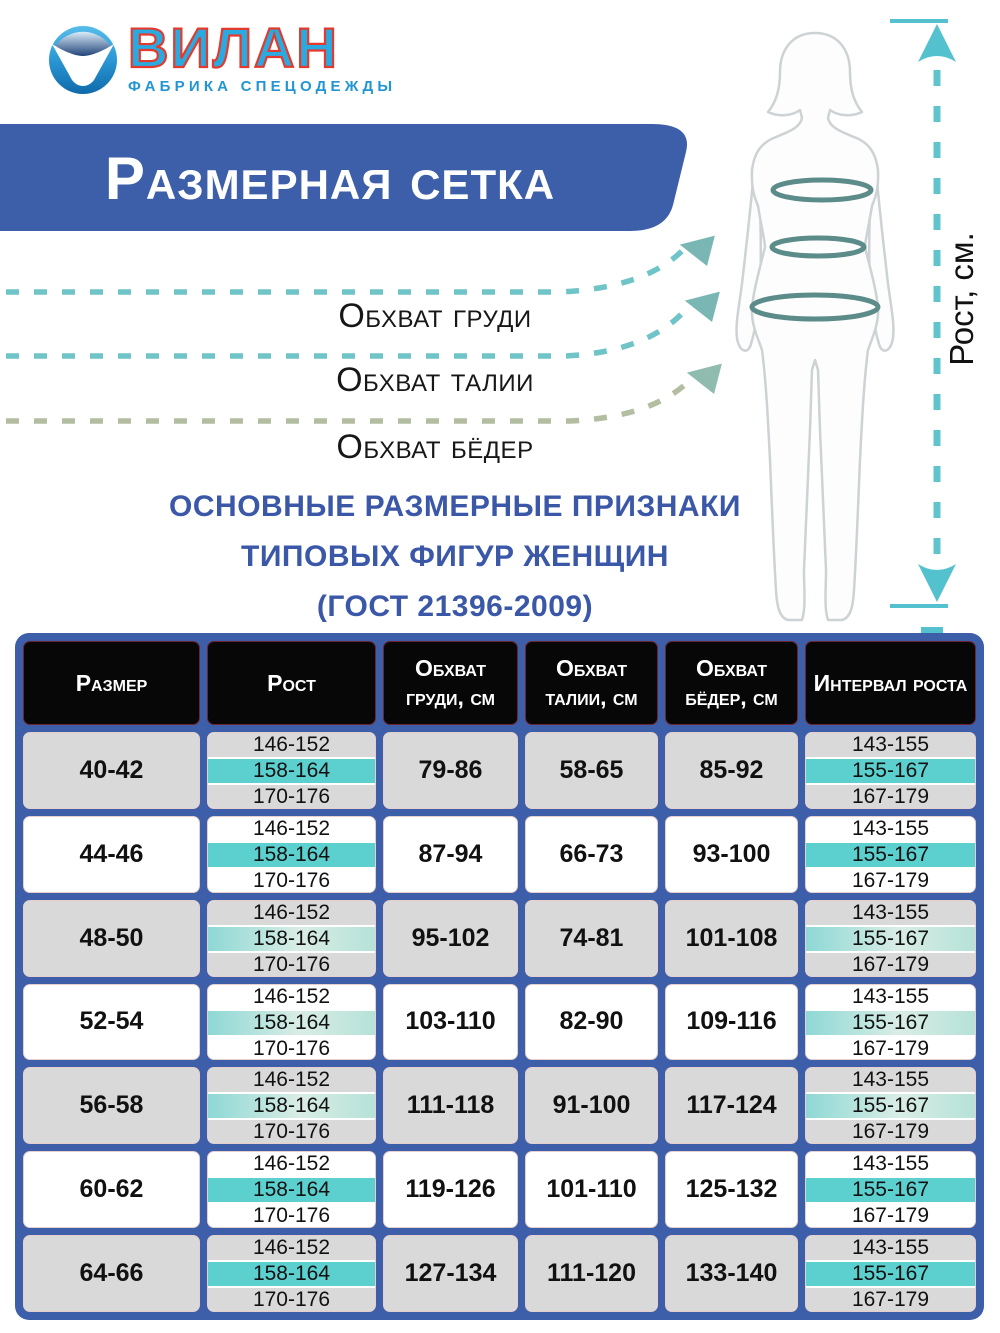  I want to click on column-header-4: Обхват бёдер, см, so click(731, 683).